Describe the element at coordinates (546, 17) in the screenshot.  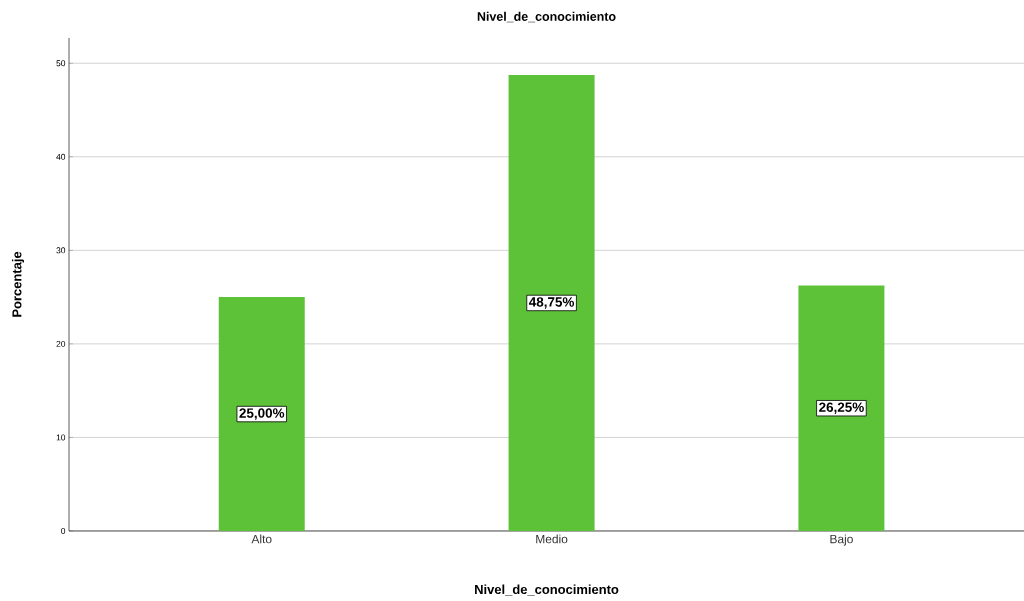
I see `chart-title: Nivel_de_conocimiento` at that location.